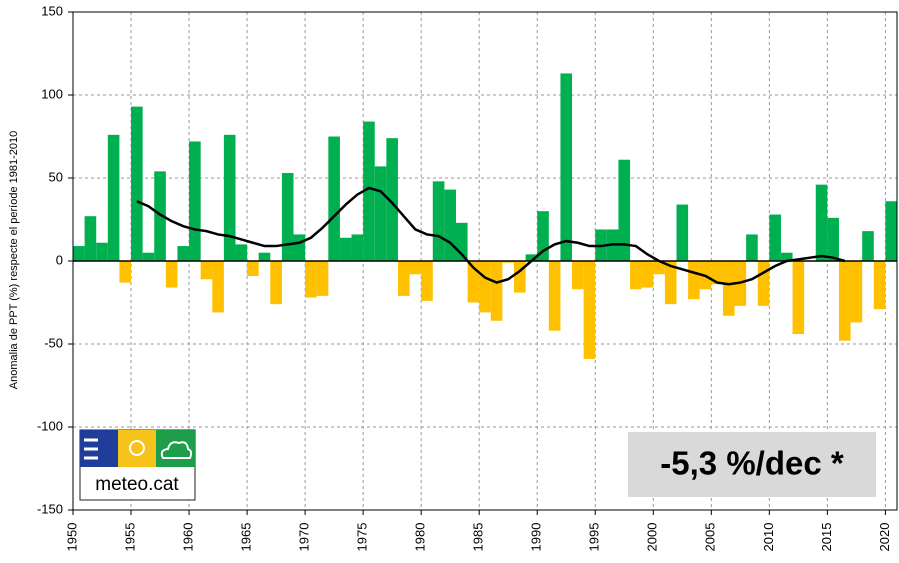 This screenshot has height=563, width=899. What do you see at coordinates (53, 342) in the screenshot?
I see `y-tick-label: -50` at bounding box center [53, 342].